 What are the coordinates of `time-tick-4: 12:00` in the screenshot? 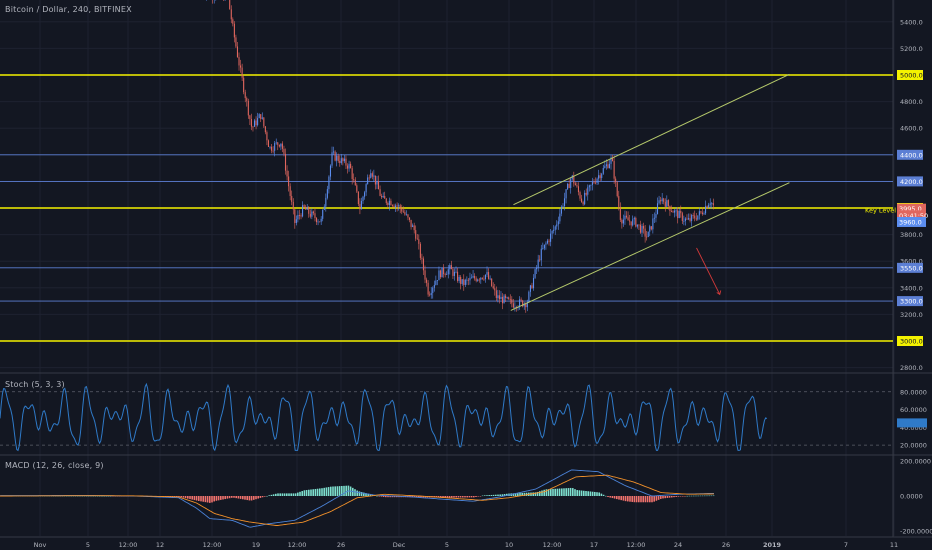 It's located at (212, 545).